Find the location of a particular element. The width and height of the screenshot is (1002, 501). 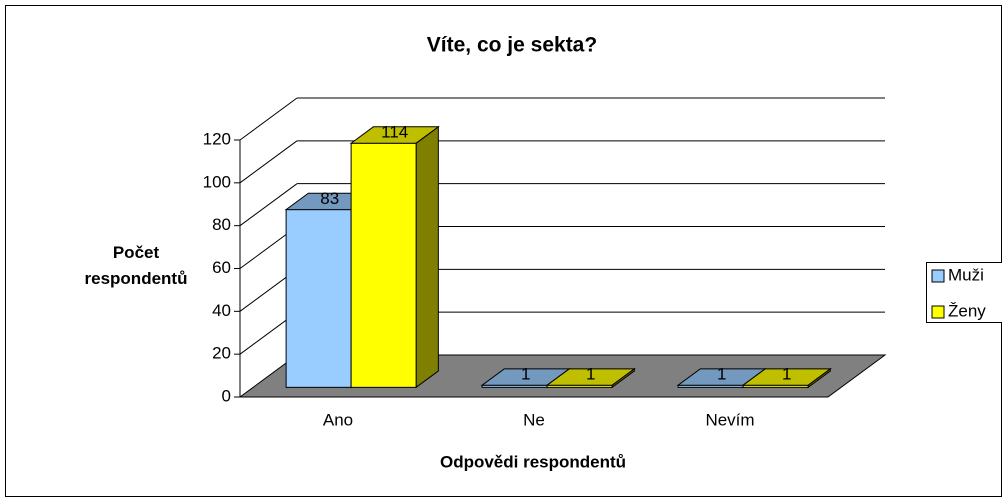

bar-side is located at coordinates (427, 257).